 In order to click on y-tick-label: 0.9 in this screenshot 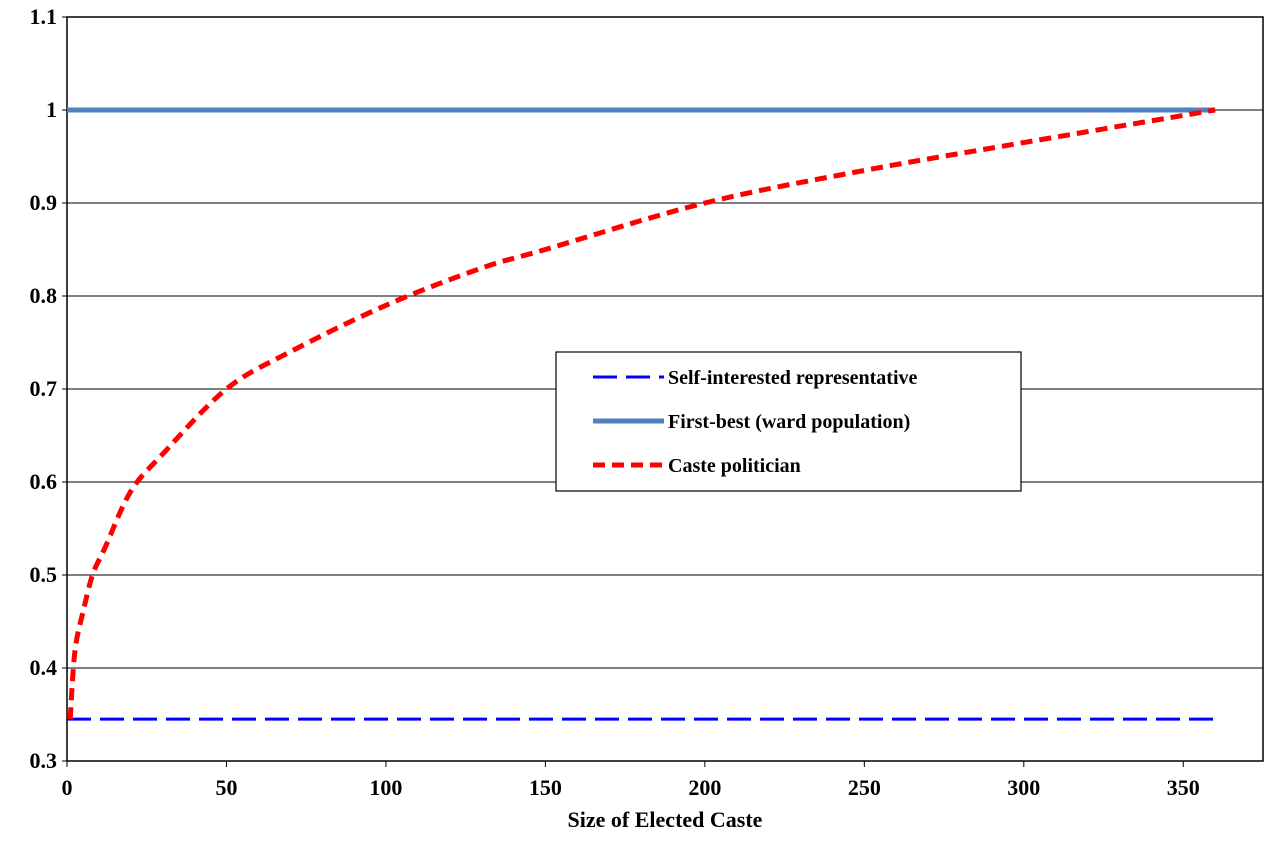, I will do `click(44, 202)`.